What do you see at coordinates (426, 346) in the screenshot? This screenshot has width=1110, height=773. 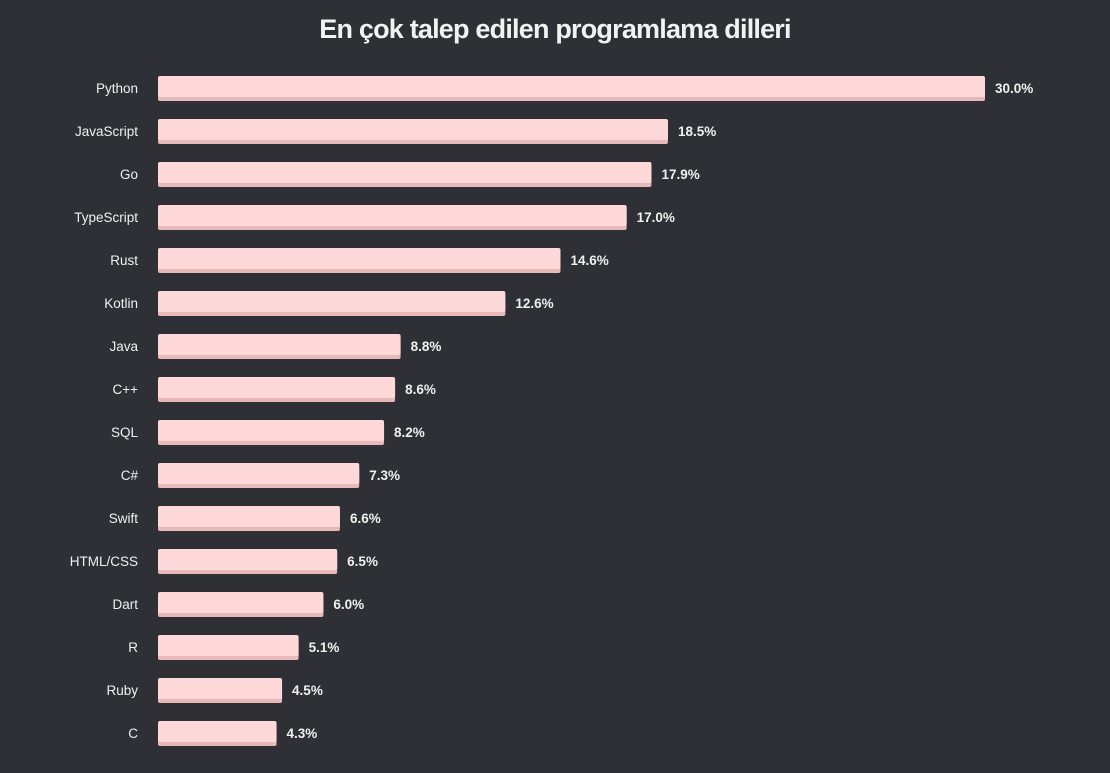 I see `value-label: 8.8%` at bounding box center [426, 346].